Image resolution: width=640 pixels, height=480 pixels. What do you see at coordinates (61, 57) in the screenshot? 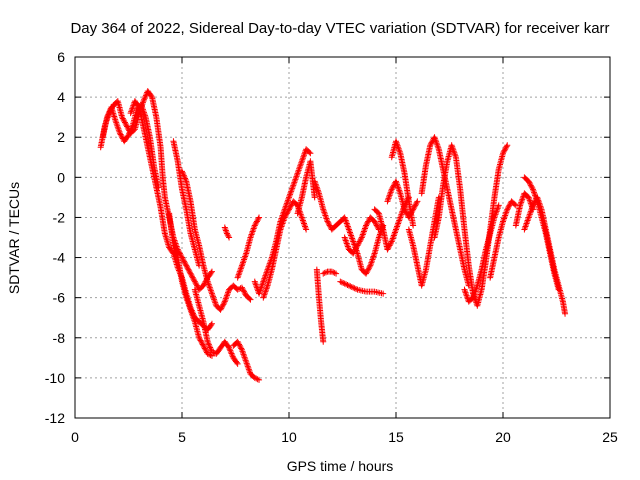
I see `y-tick-label: 6` at bounding box center [61, 57].